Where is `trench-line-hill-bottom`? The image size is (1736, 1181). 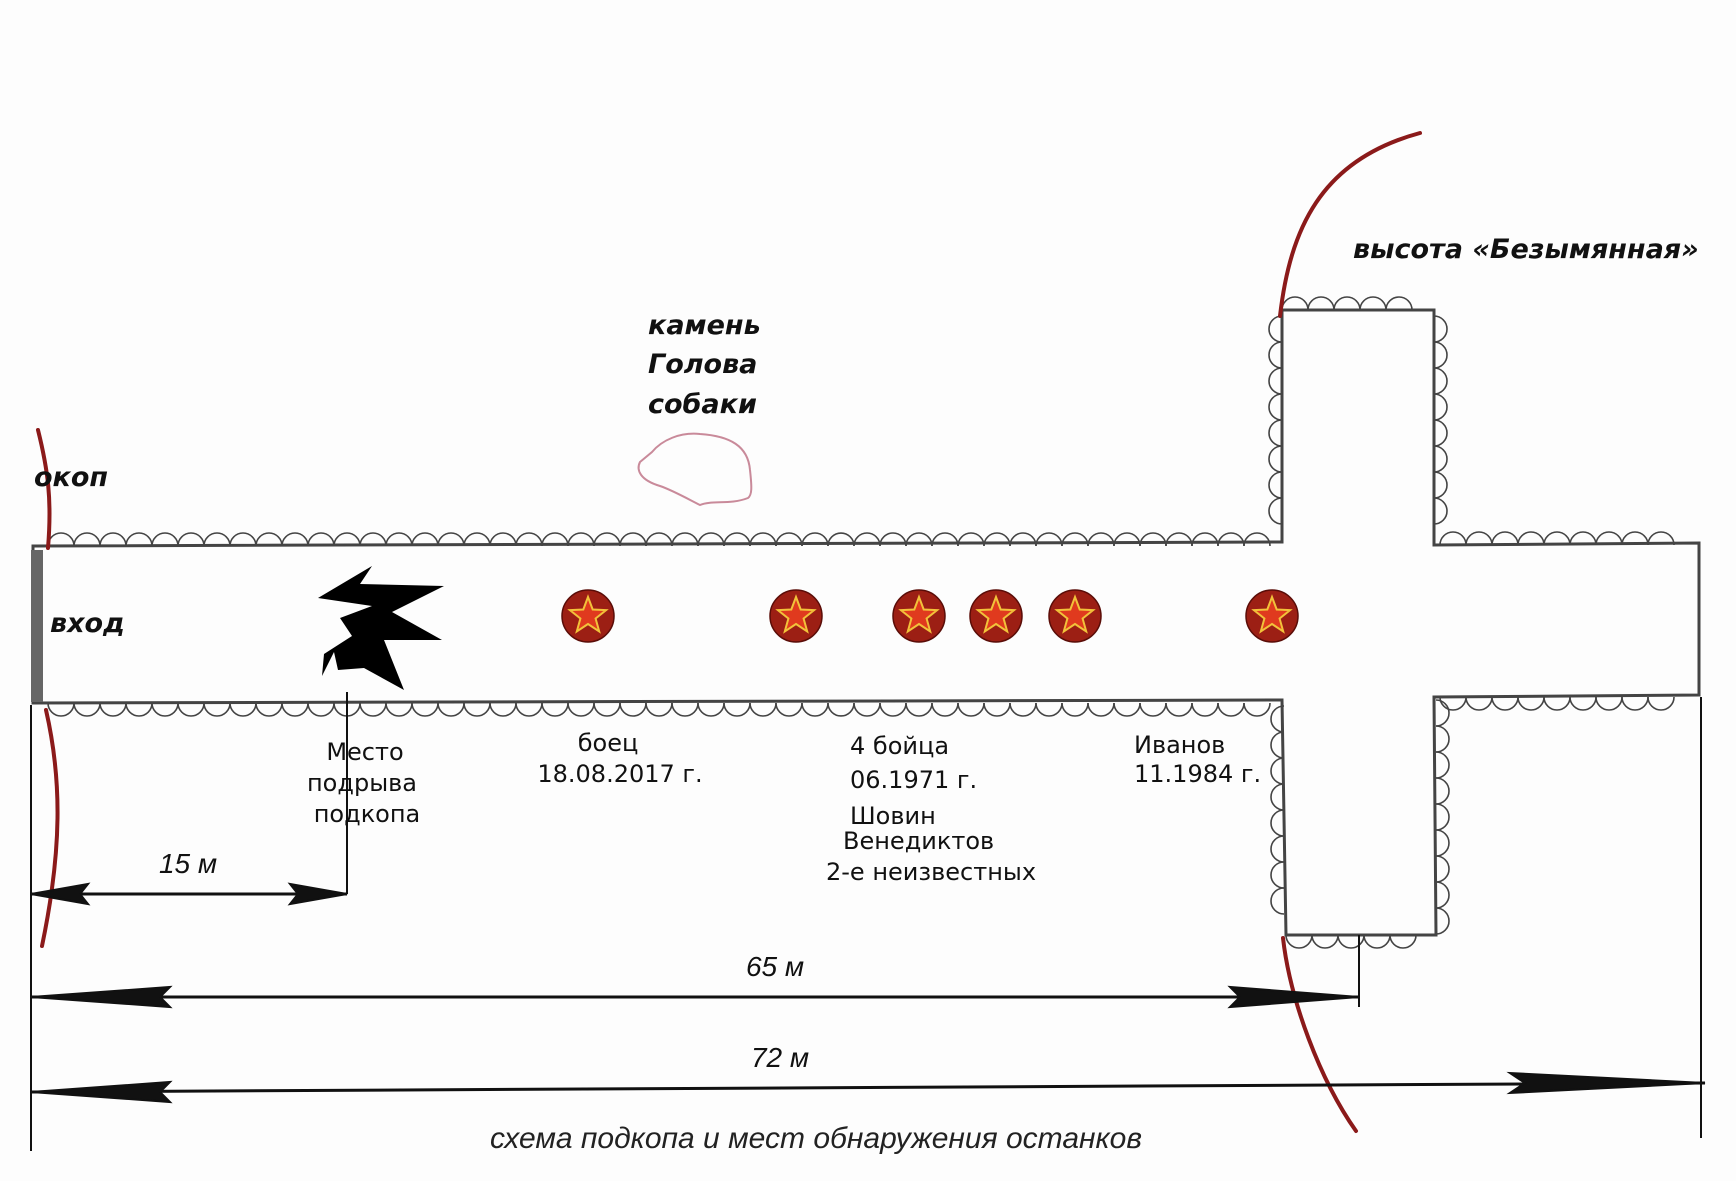
trench-line-hill-bottom is located at coordinates (1319, 1034).